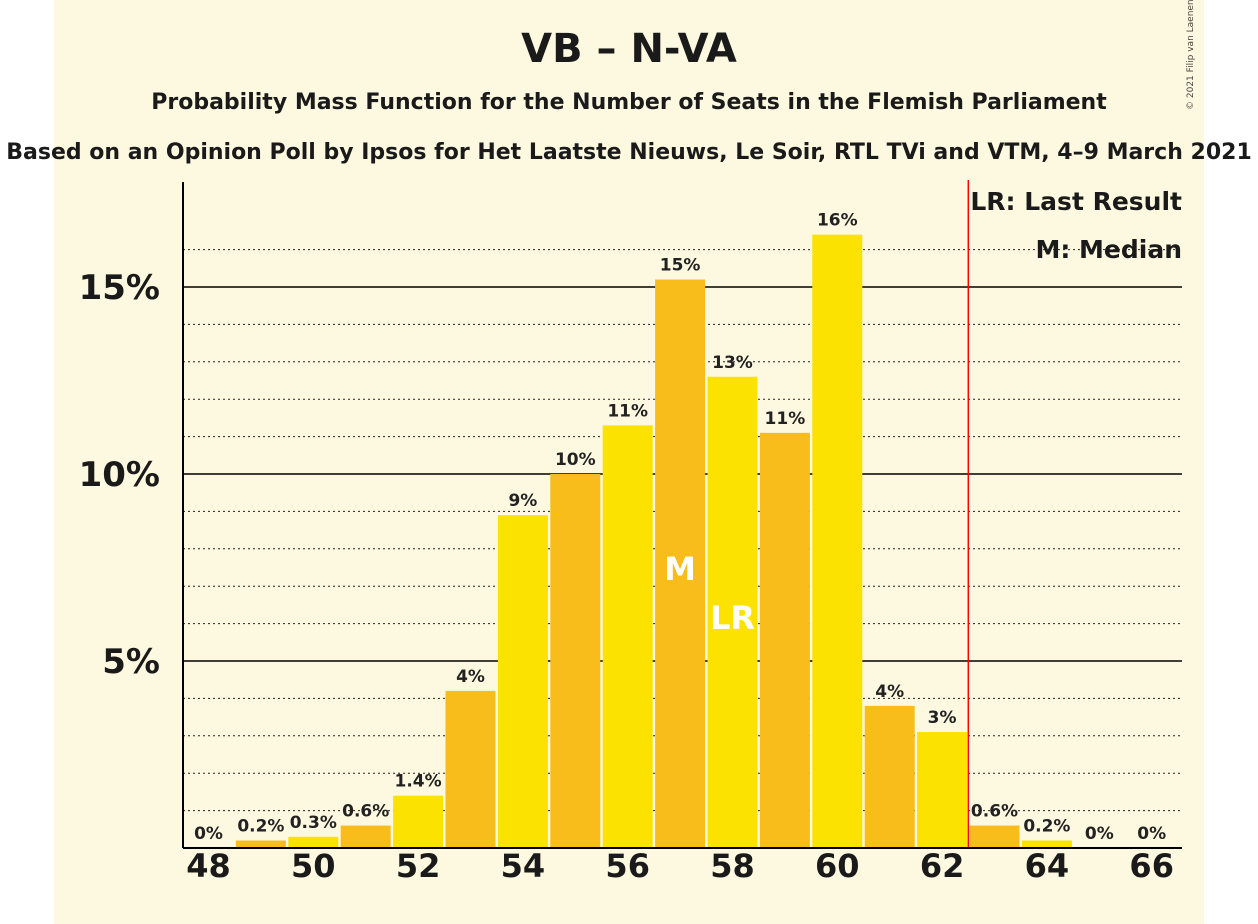 This screenshot has height=924, width=1258. What do you see at coordinates (732, 363) in the screenshot?
I see `data-label: 13%` at bounding box center [732, 363].